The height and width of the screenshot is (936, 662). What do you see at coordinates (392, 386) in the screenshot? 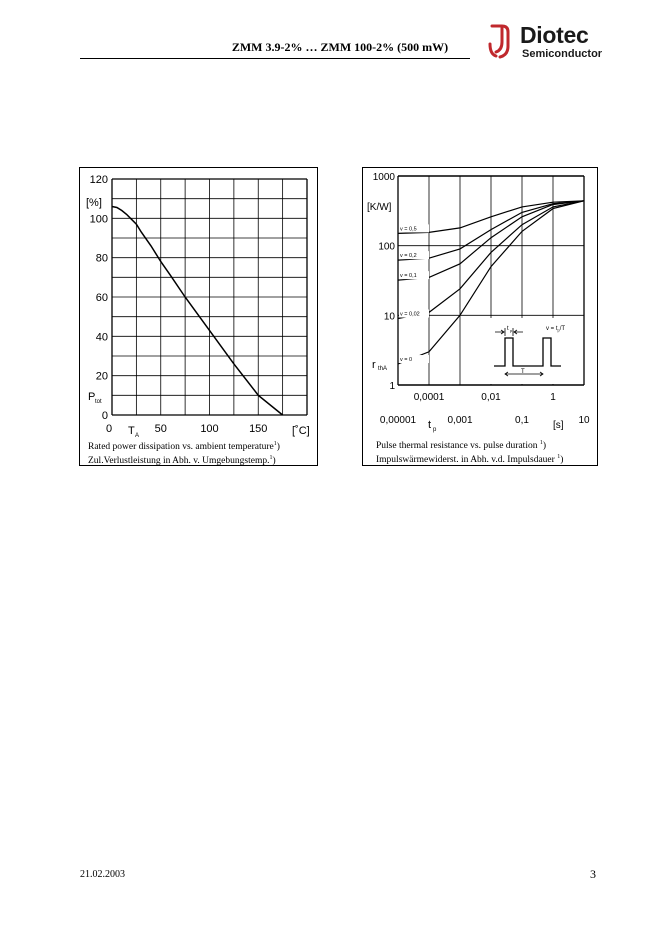
I see `y-tick-label: 1` at bounding box center [392, 386].